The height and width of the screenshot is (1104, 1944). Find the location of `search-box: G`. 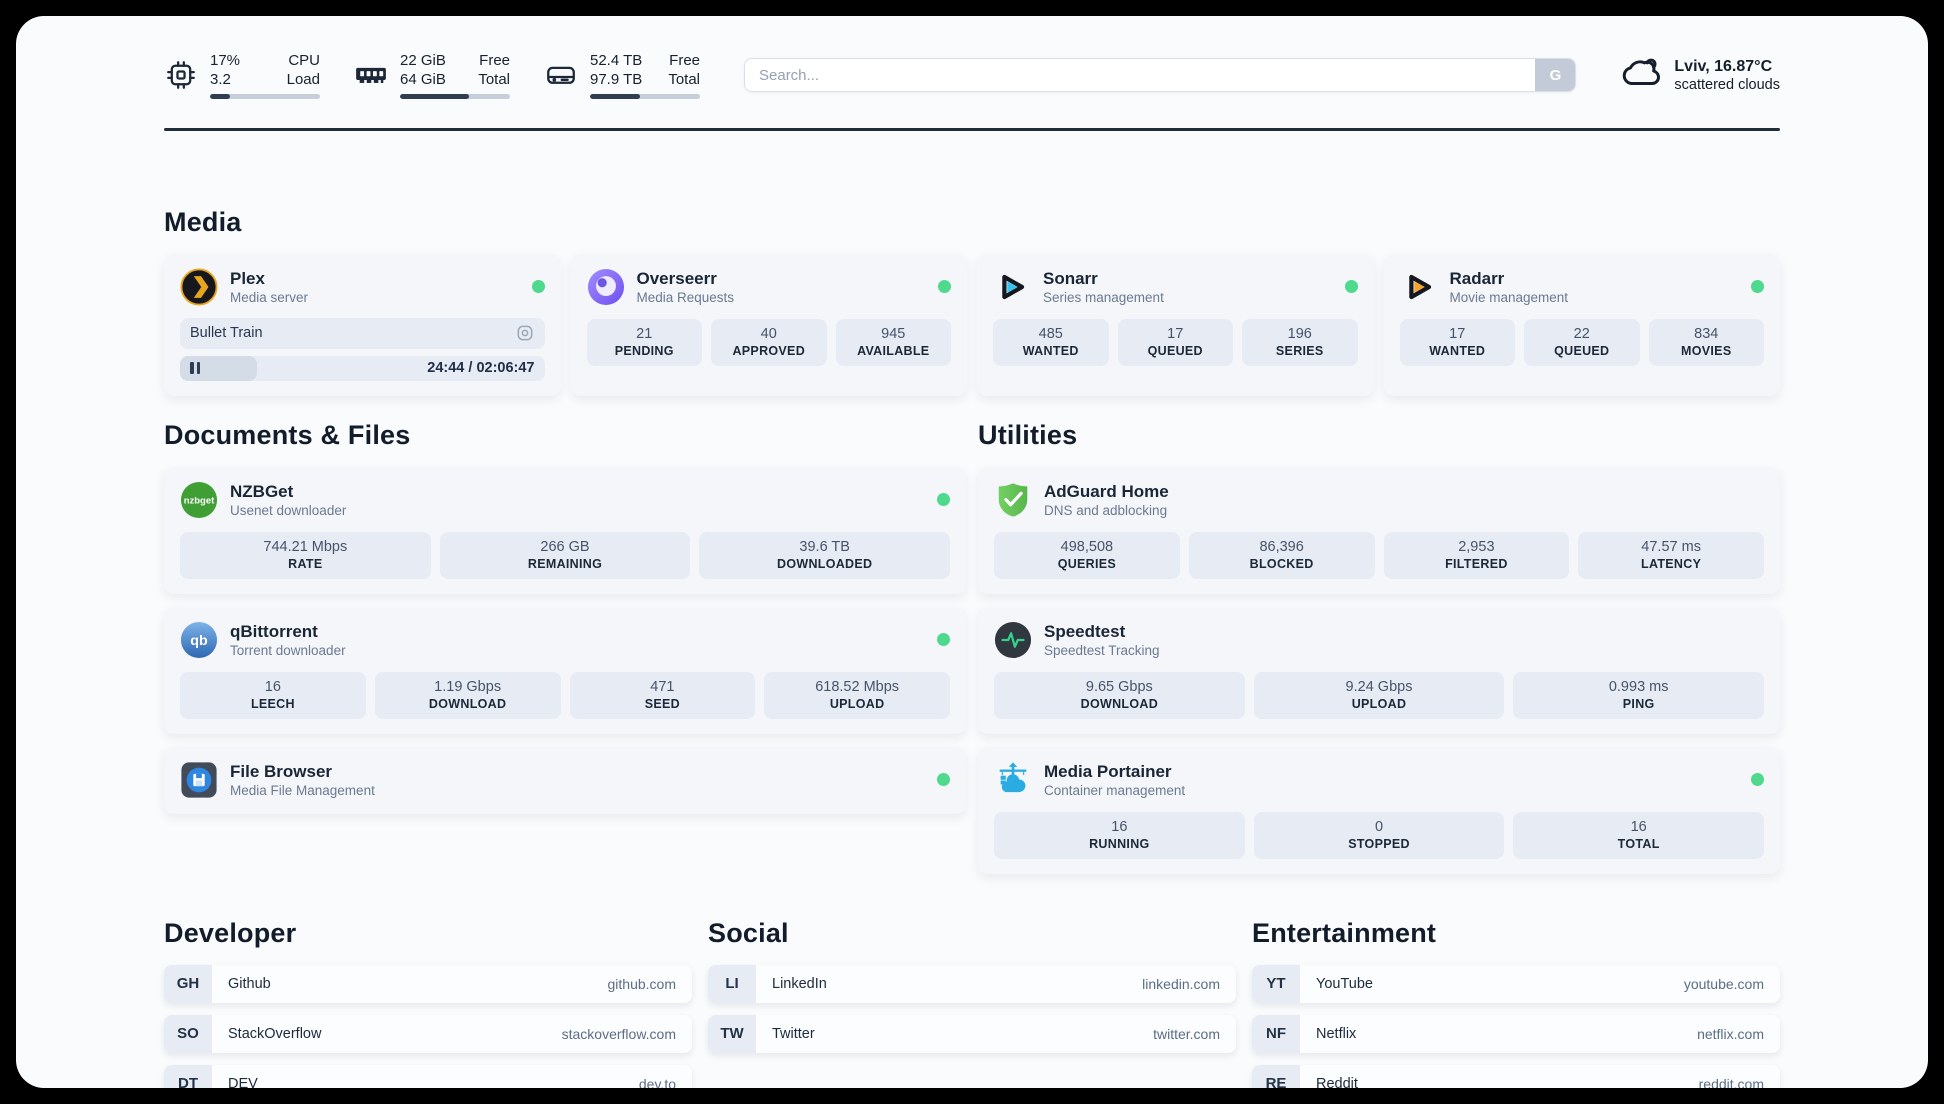

search-box: G is located at coordinates (1160, 75).